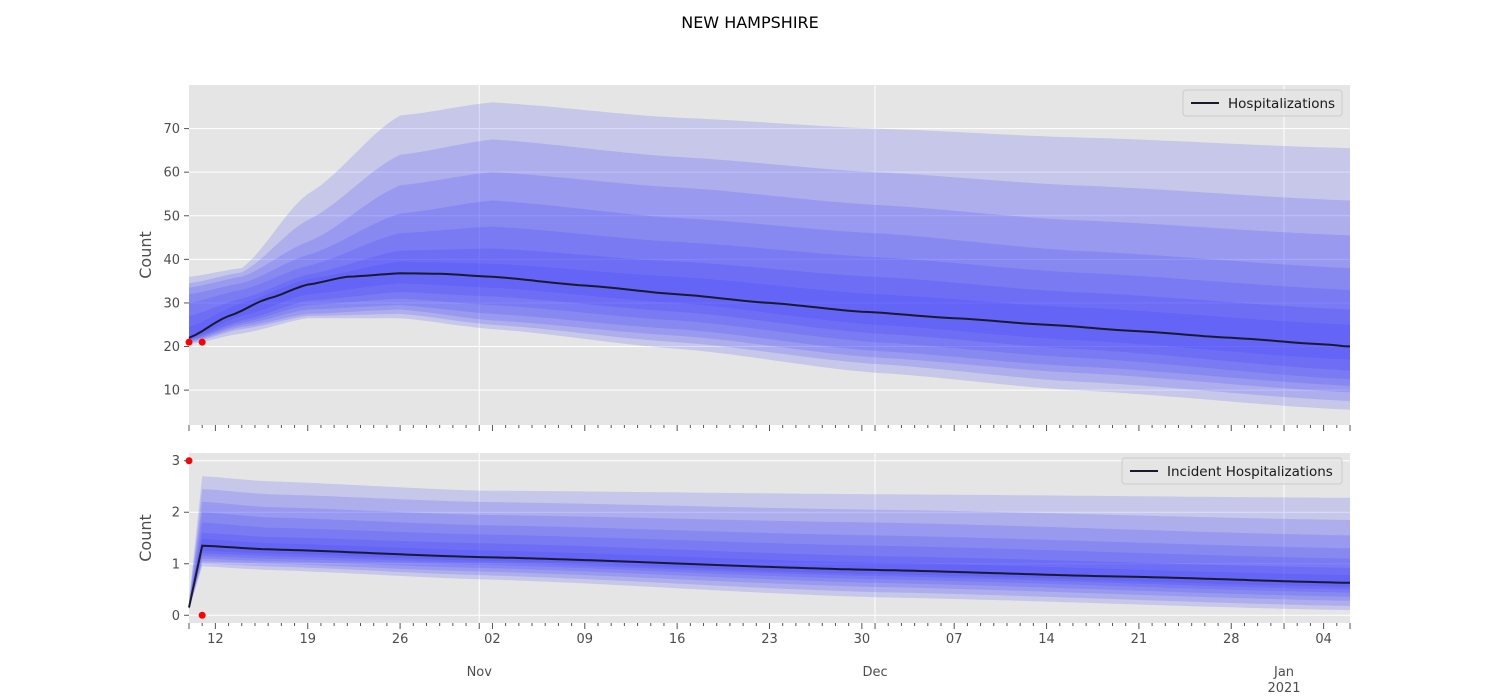 The width and height of the screenshot is (1500, 700). What do you see at coordinates (215, 639) in the screenshot?
I see `x-day-label: 12` at bounding box center [215, 639].